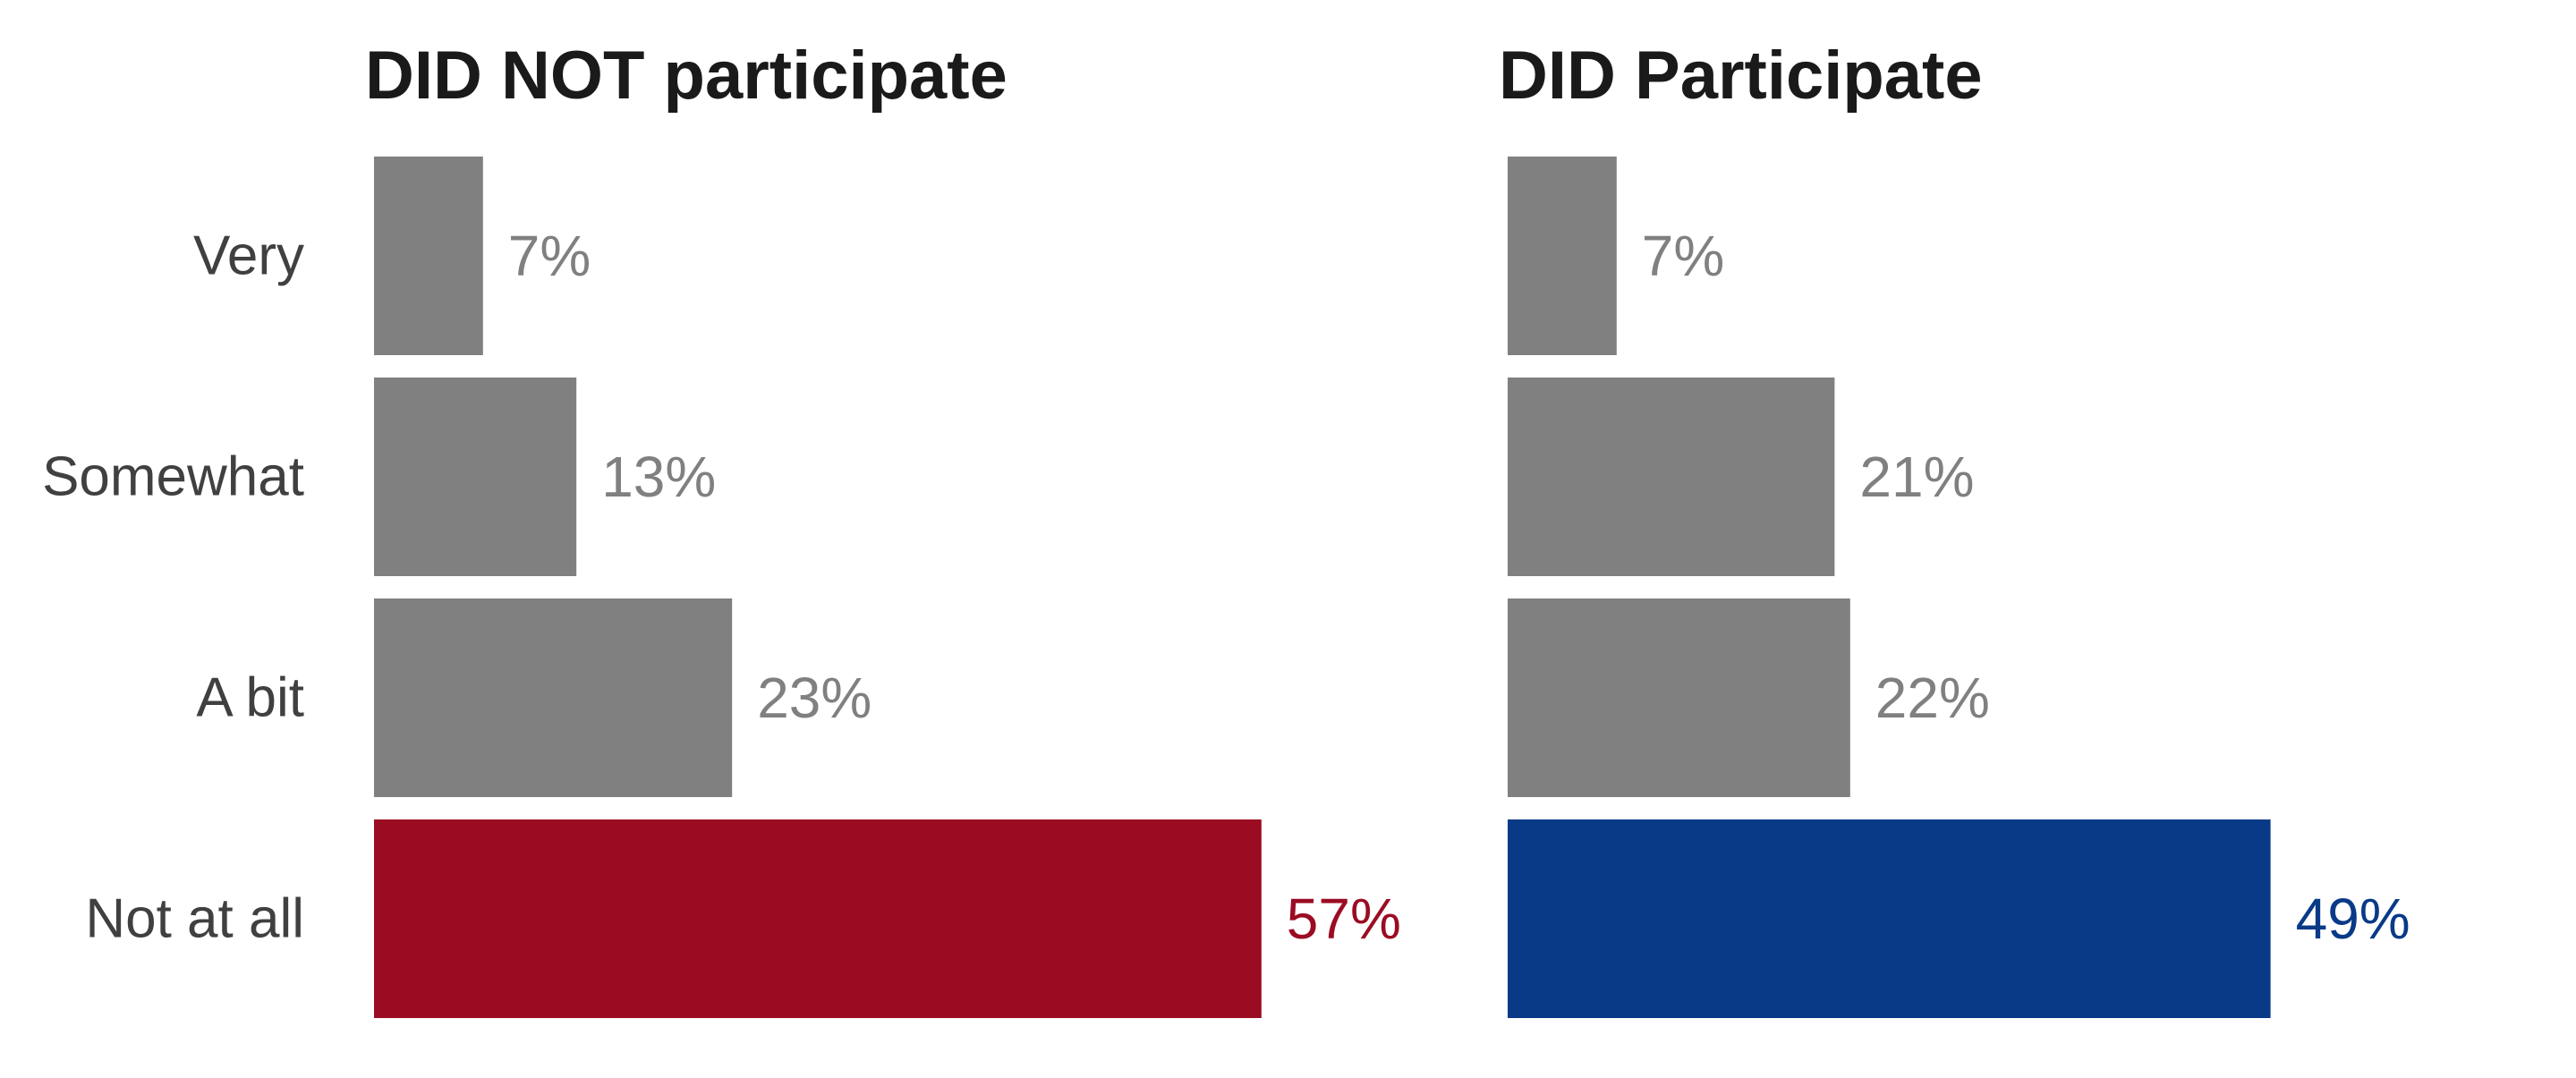 This screenshot has width=2576, height=1078. I want to click on category-label-1: Somewhat, so click(173, 477).